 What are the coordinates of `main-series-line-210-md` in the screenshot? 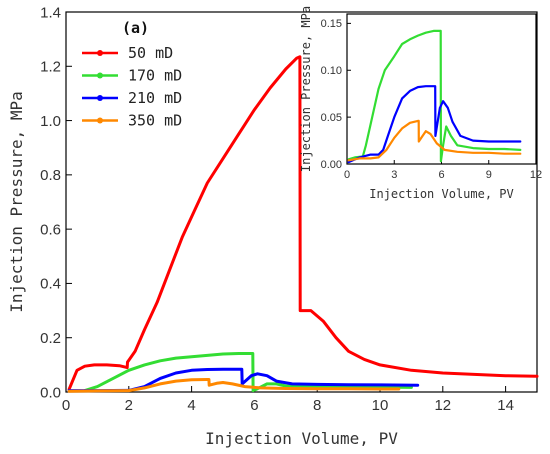 It's located at (243, 380).